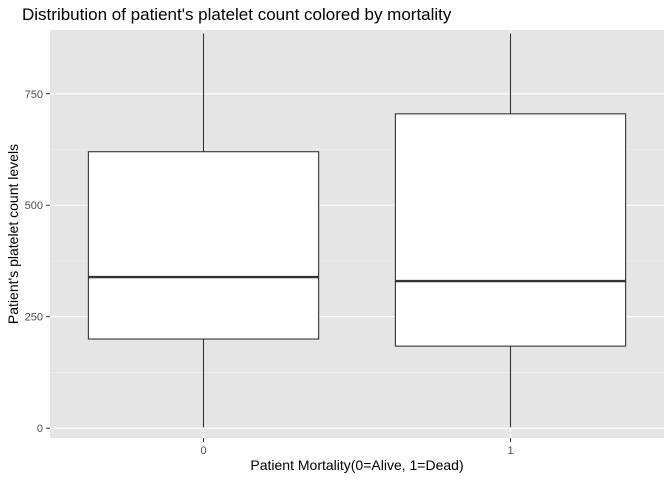 The image size is (672, 480). I want to click on y-tick-label: 250, so click(34, 318).